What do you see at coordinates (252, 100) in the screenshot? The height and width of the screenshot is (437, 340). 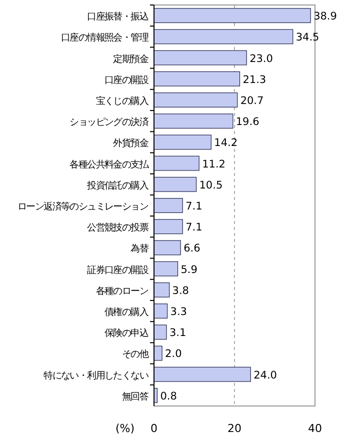 I see `data-label: 20.7` at bounding box center [252, 100].